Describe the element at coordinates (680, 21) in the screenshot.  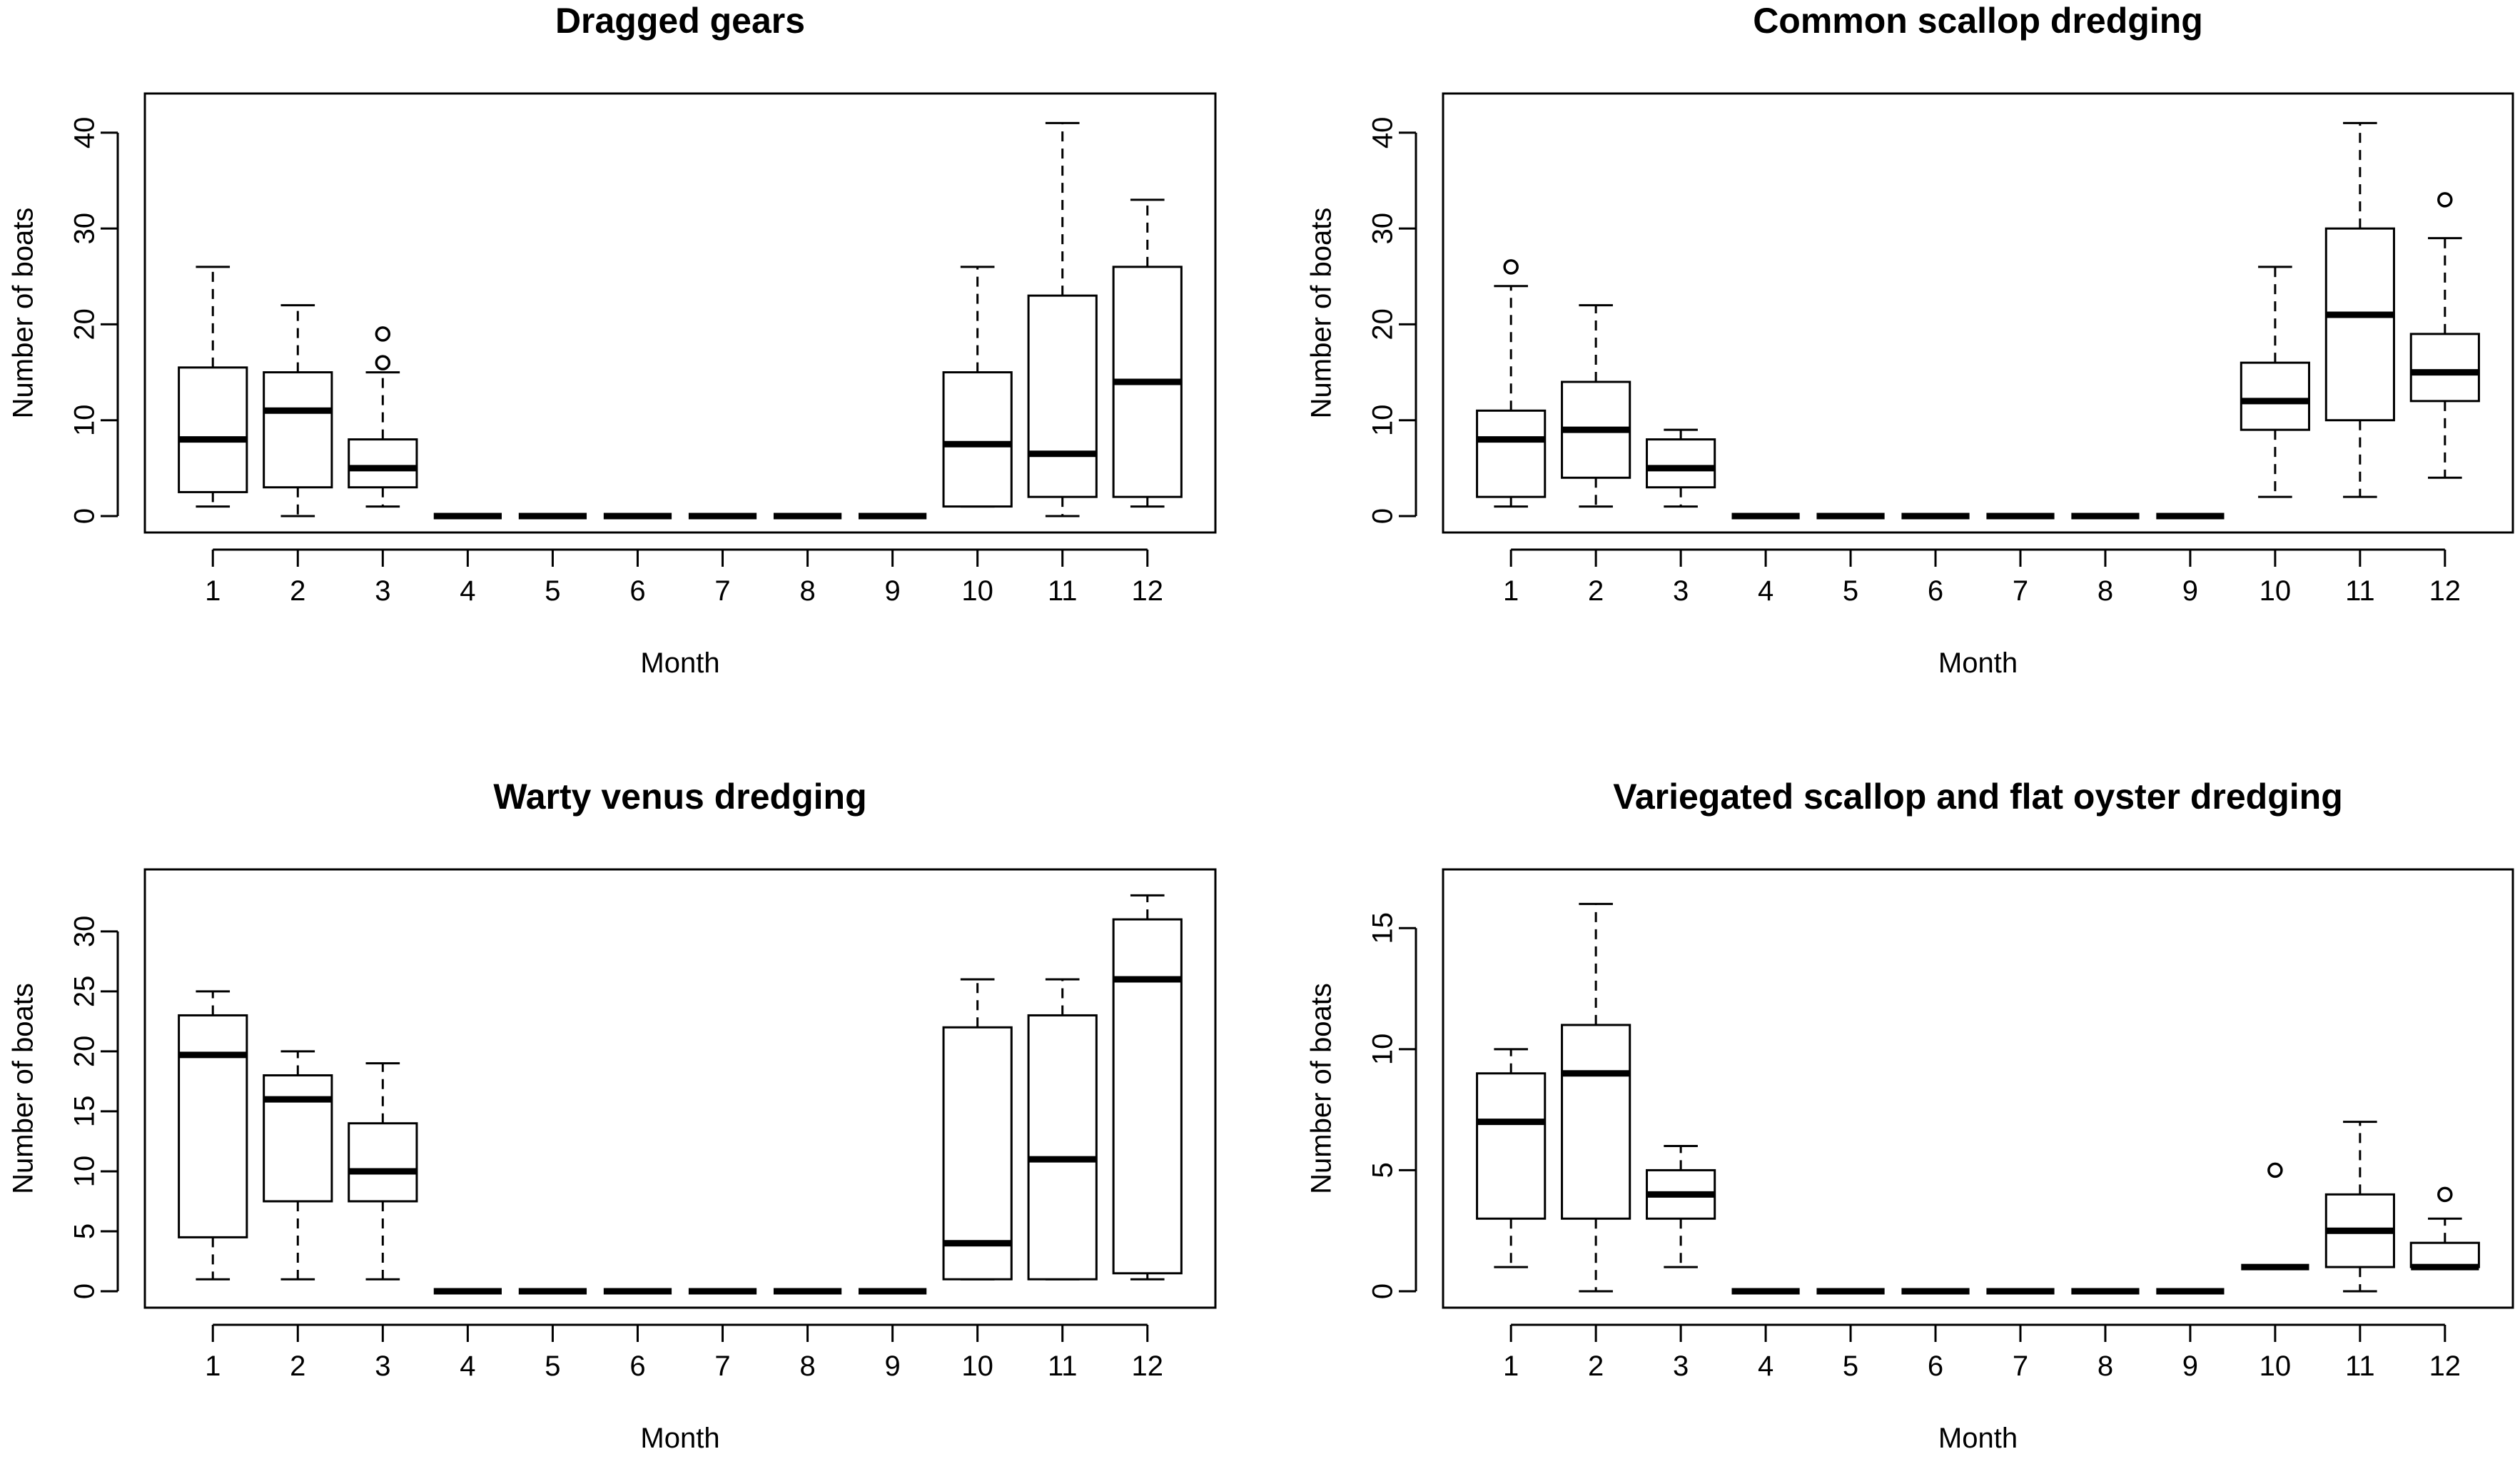
I see `chart-title: Dragged gears` at that location.